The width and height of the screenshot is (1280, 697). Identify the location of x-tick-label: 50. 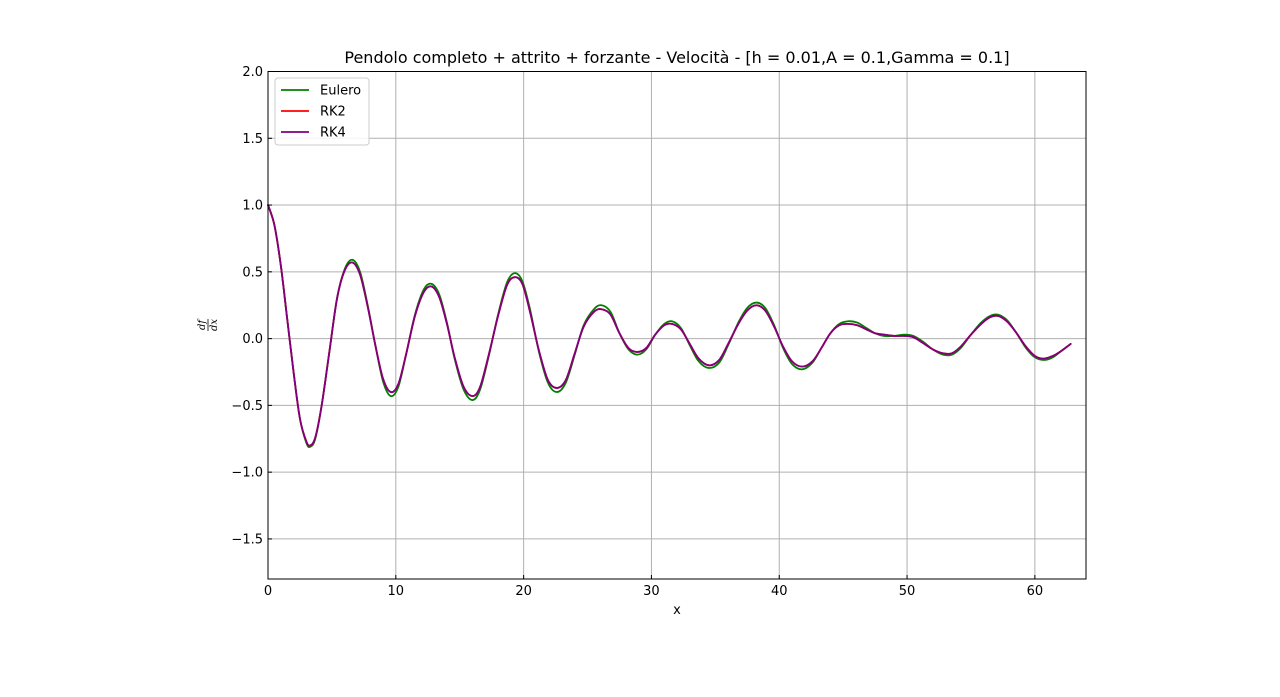
(907, 591).